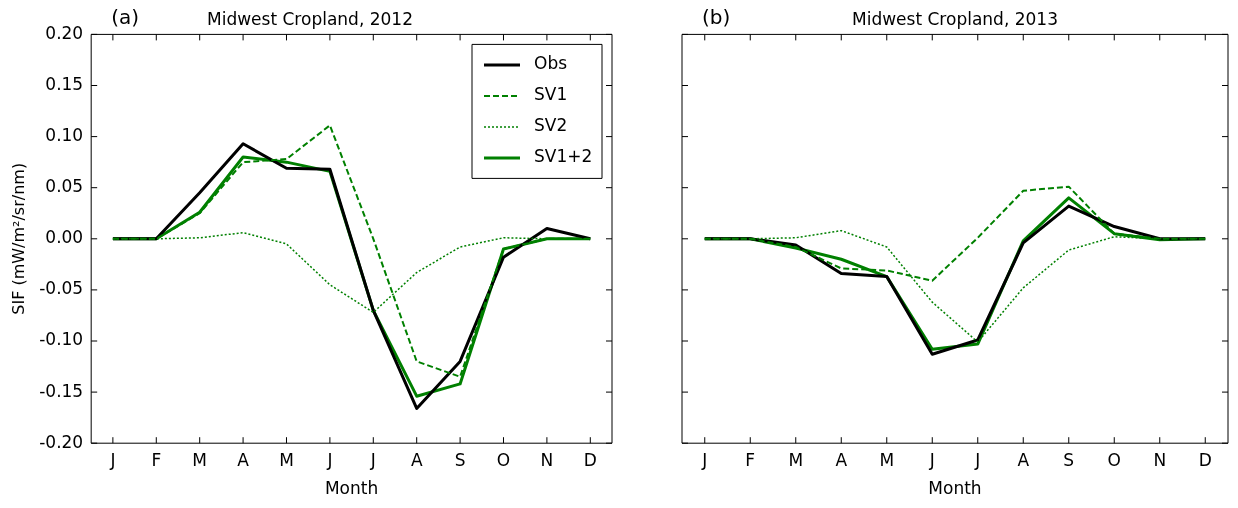  I want to click on y-tick-label: 0.20, so click(64, 32).